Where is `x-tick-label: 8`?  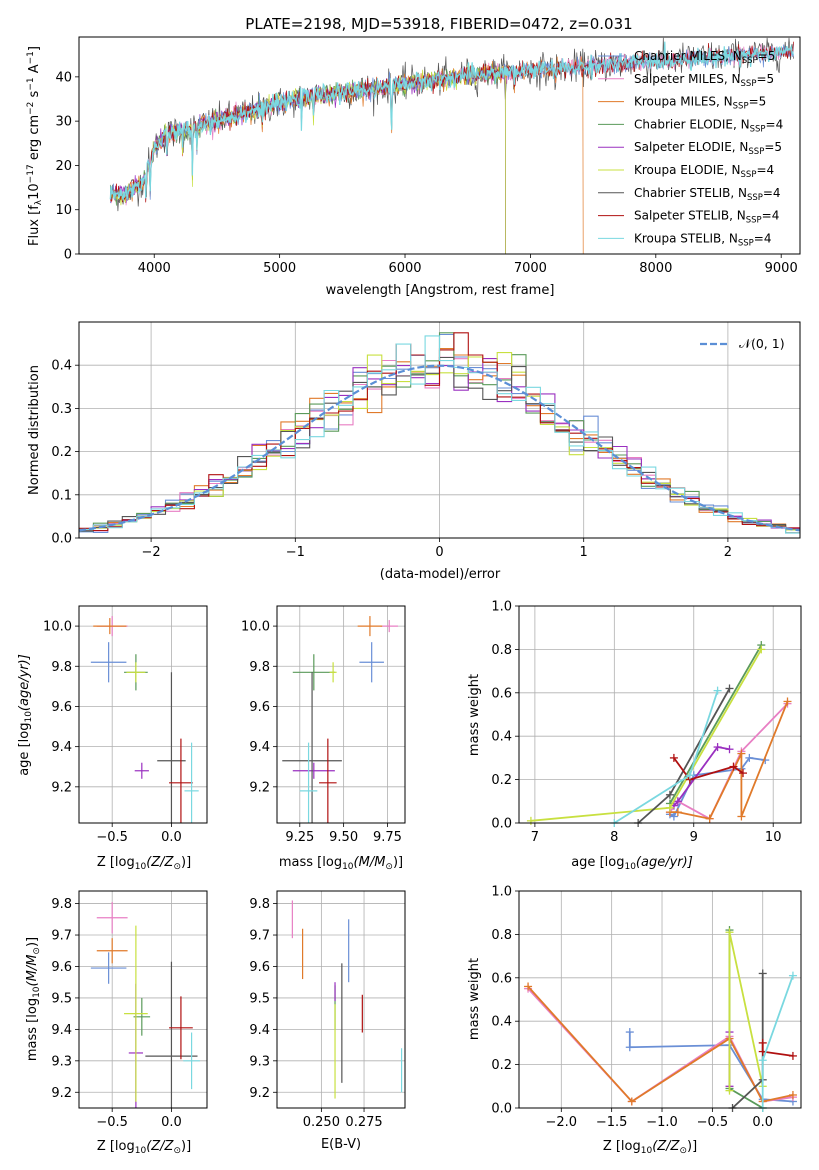
x-tick-label: 8 is located at coordinates (614, 837).